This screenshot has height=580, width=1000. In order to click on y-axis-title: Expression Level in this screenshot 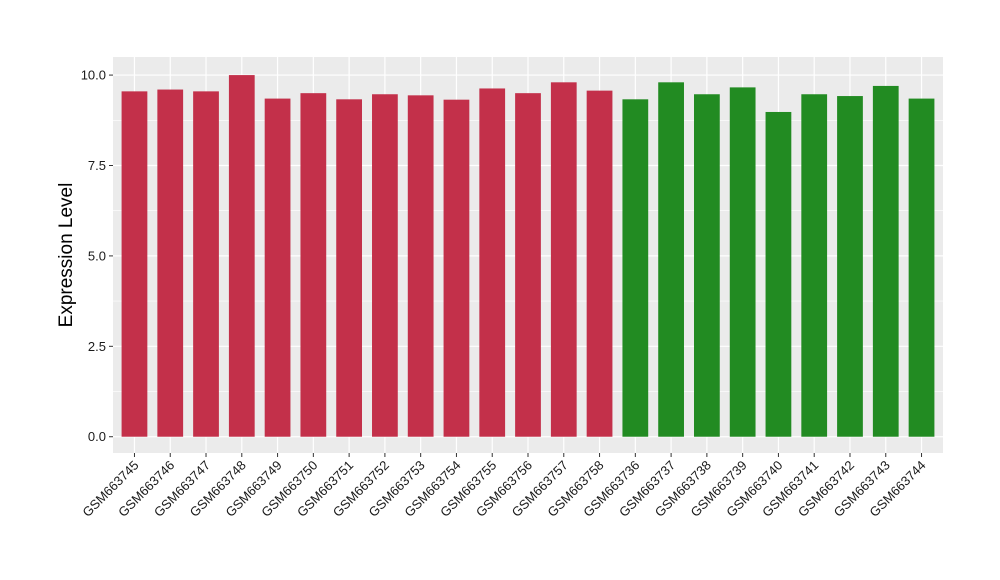, I will do `click(66, 255)`.